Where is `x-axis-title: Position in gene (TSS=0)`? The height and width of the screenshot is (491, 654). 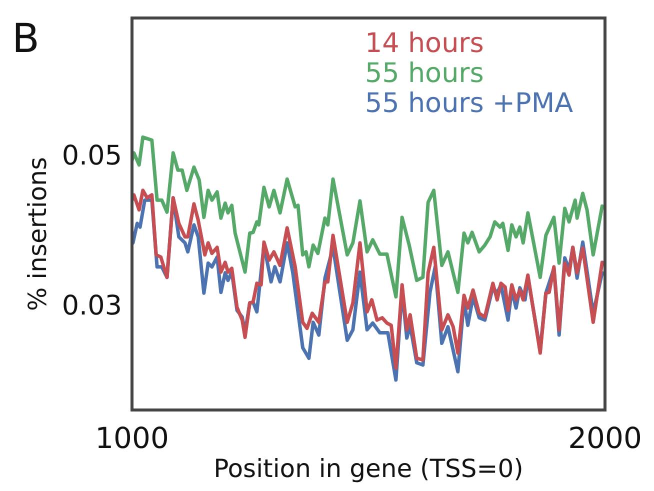 x-axis-title: Position in gene (TSS=0) is located at coordinates (369, 468).